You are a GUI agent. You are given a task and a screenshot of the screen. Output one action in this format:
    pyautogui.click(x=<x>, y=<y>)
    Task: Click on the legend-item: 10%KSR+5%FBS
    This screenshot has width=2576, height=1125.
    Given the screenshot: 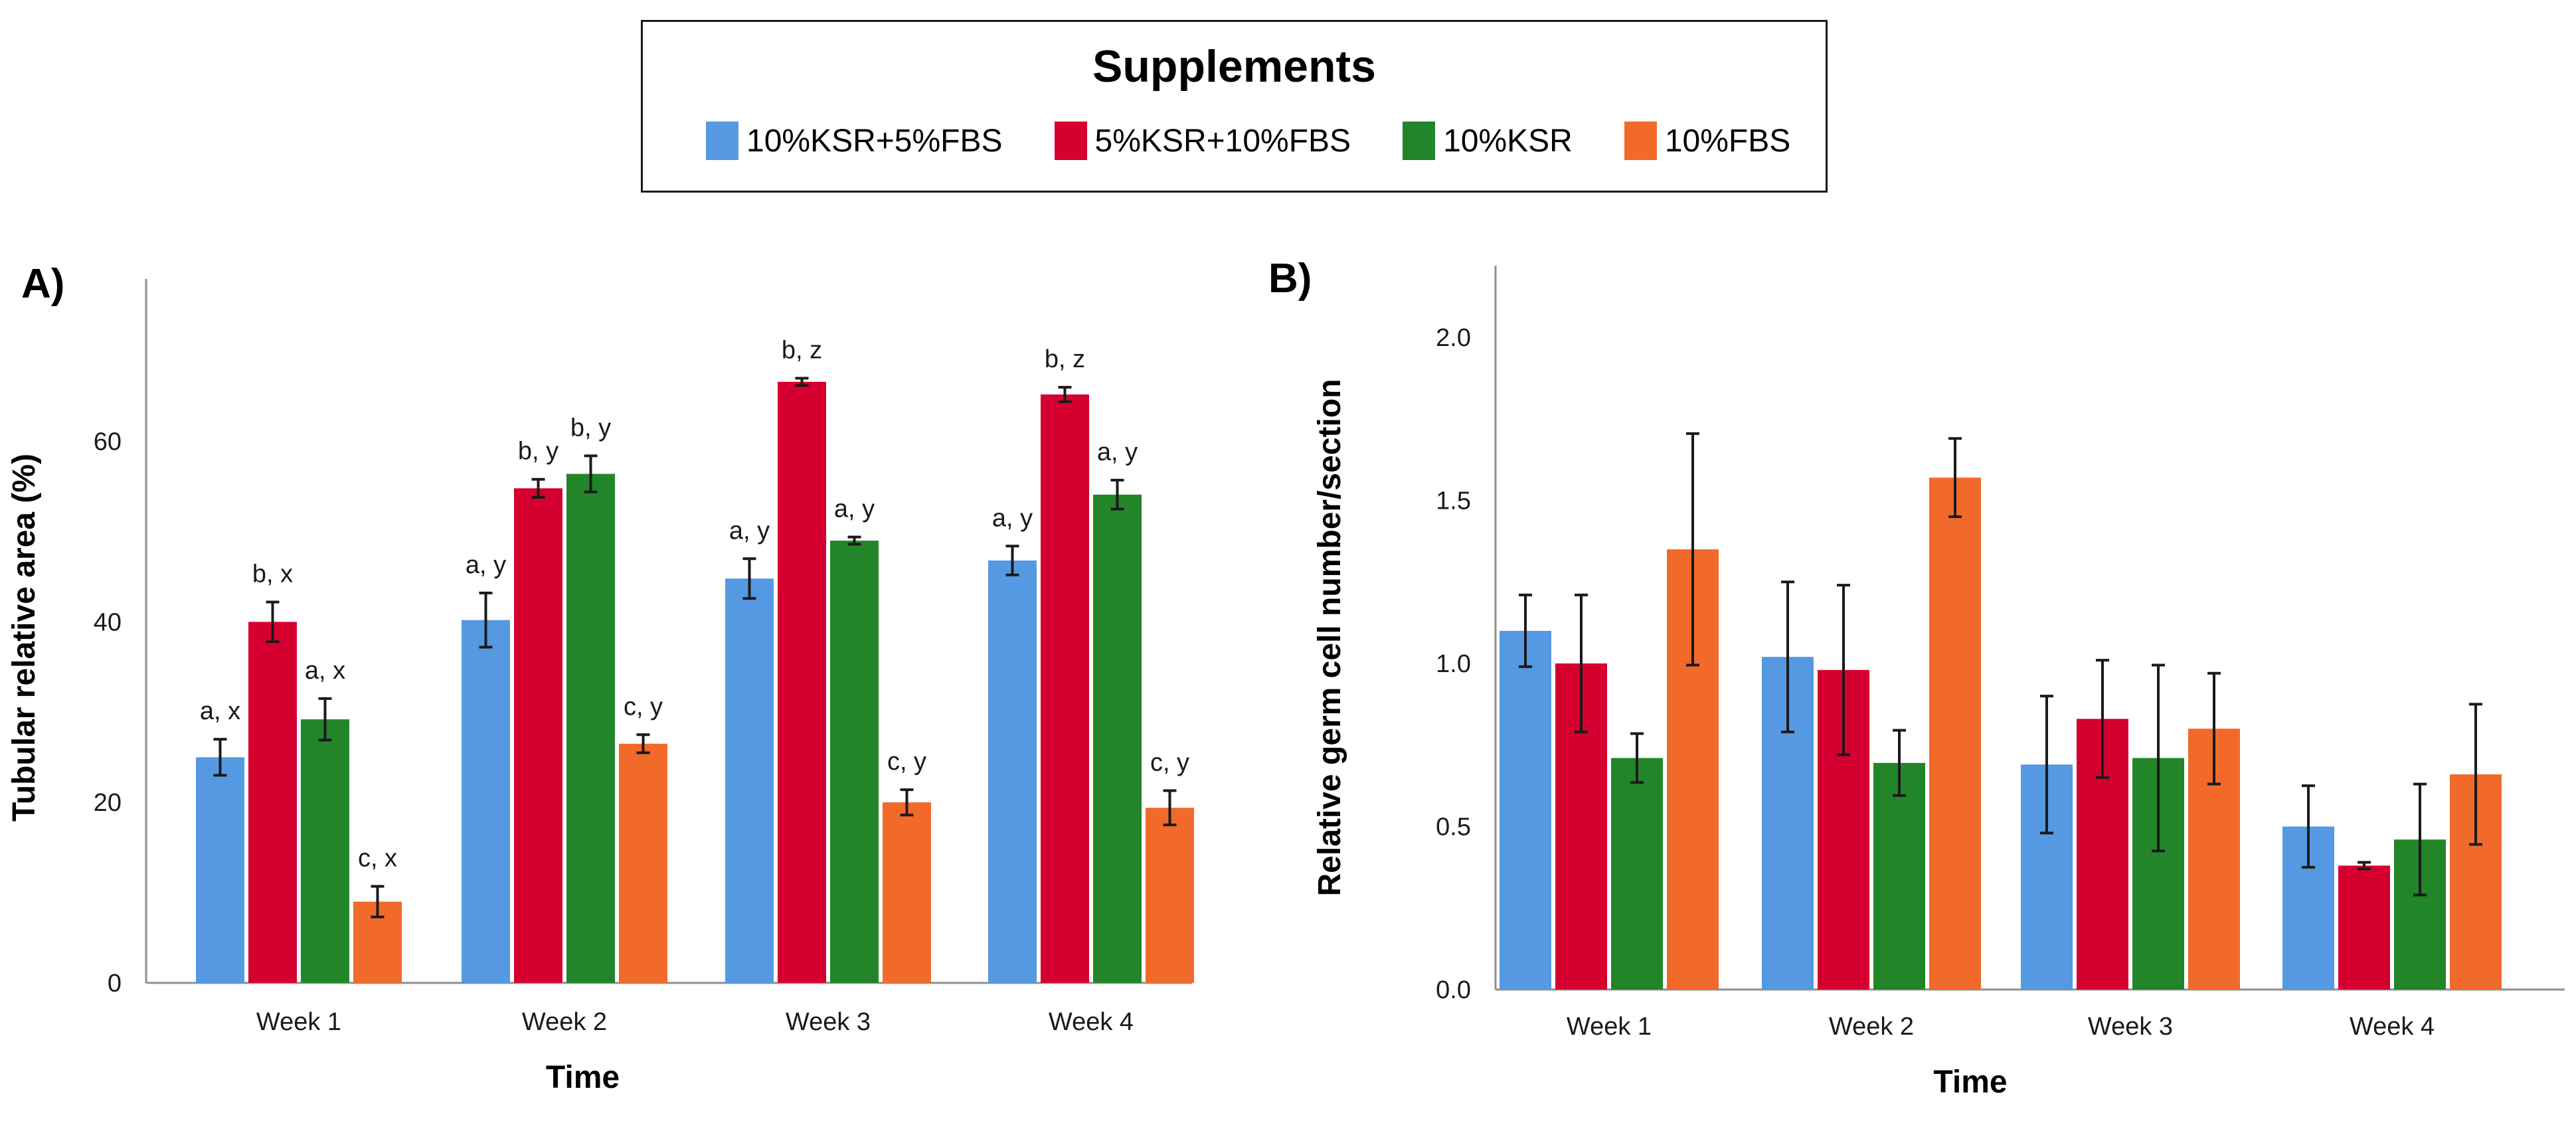 What is the action you would take?
    pyautogui.click(x=854, y=141)
    